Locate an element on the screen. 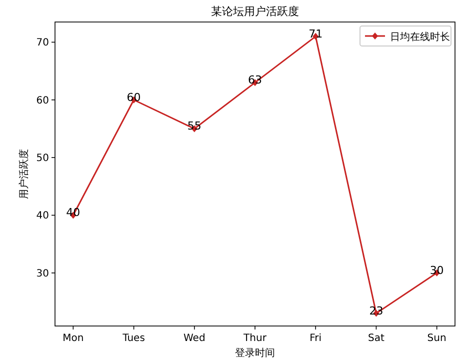  x-tick-label: Sun is located at coordinates (436, 338).